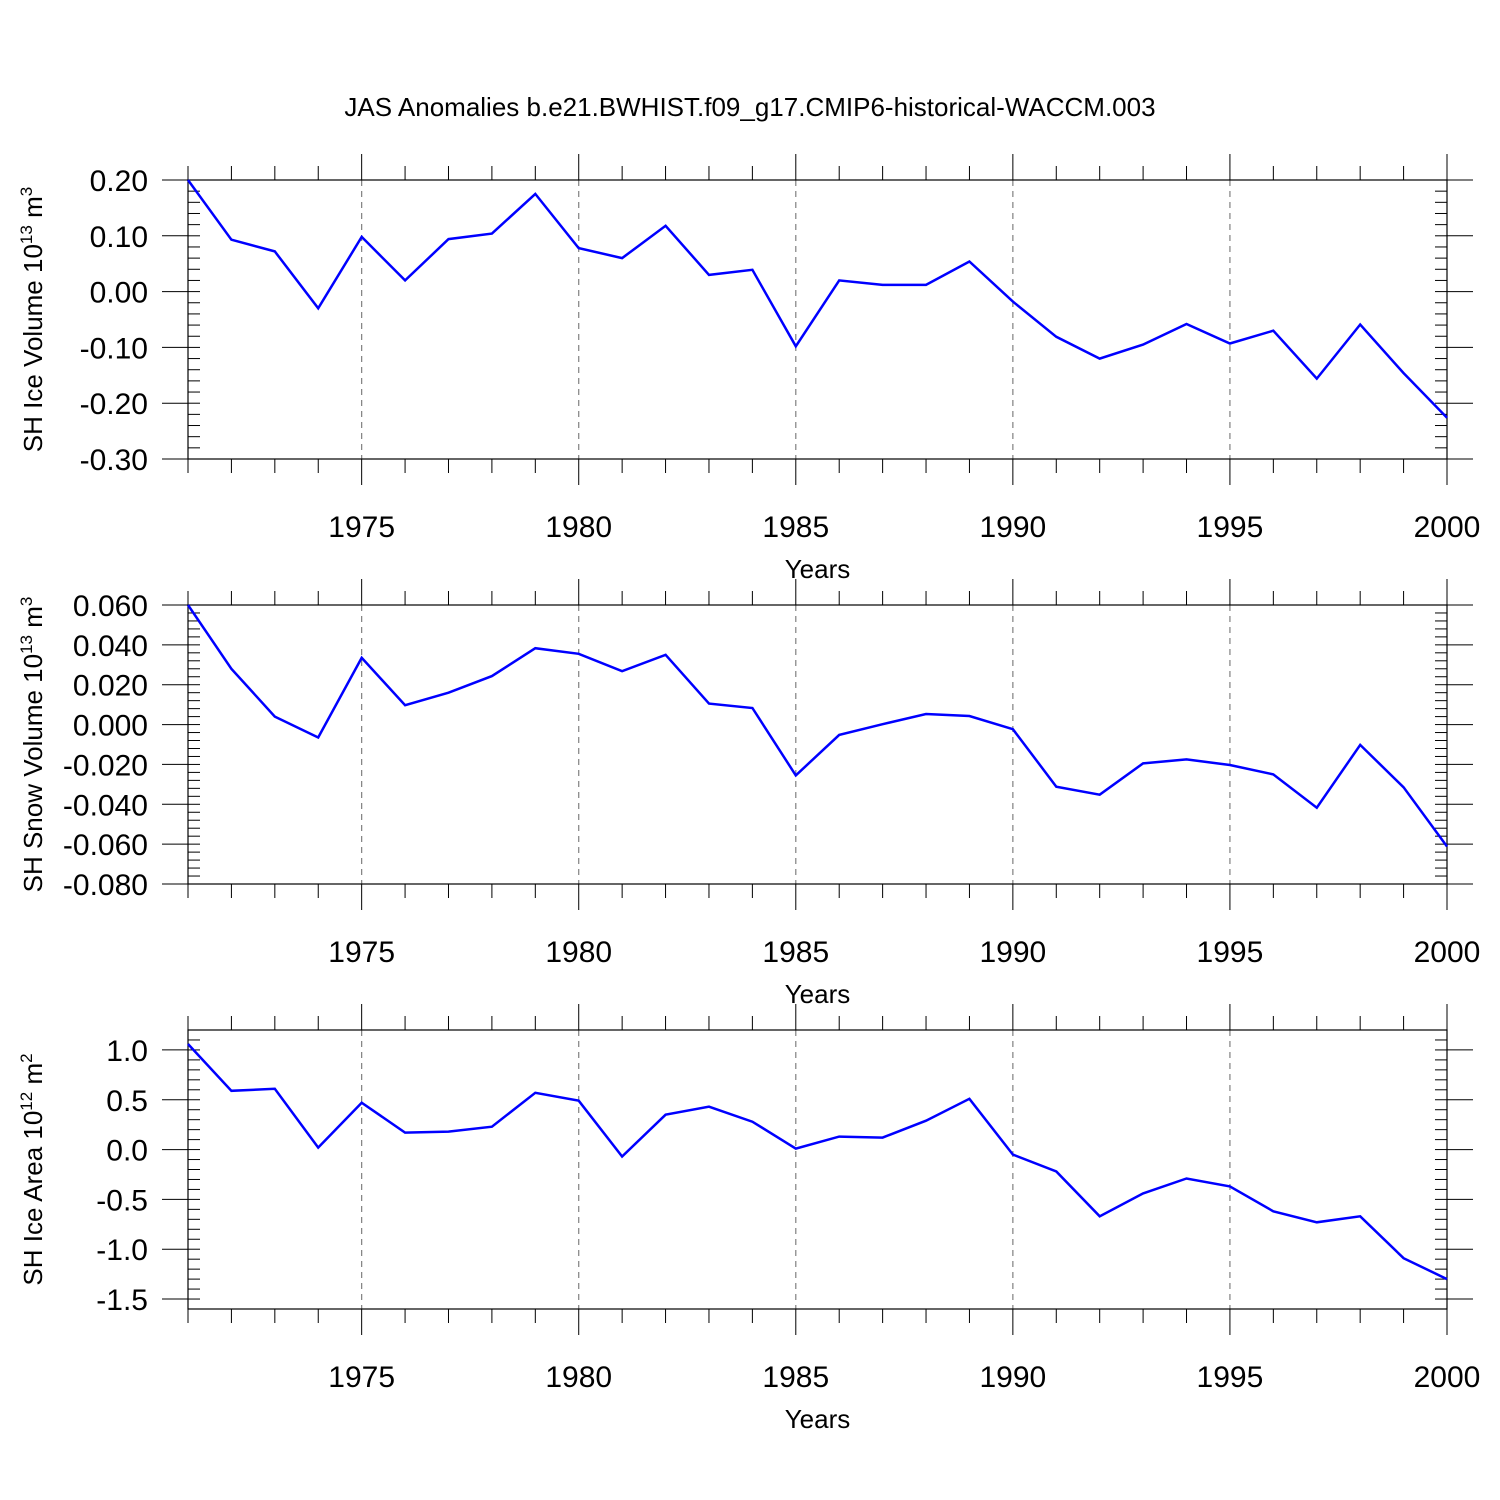  Describe the element at coordinates (32, 745) in the screenshot. I see `y-axis-label: SH Snow Volume 1013 m3` at that location.